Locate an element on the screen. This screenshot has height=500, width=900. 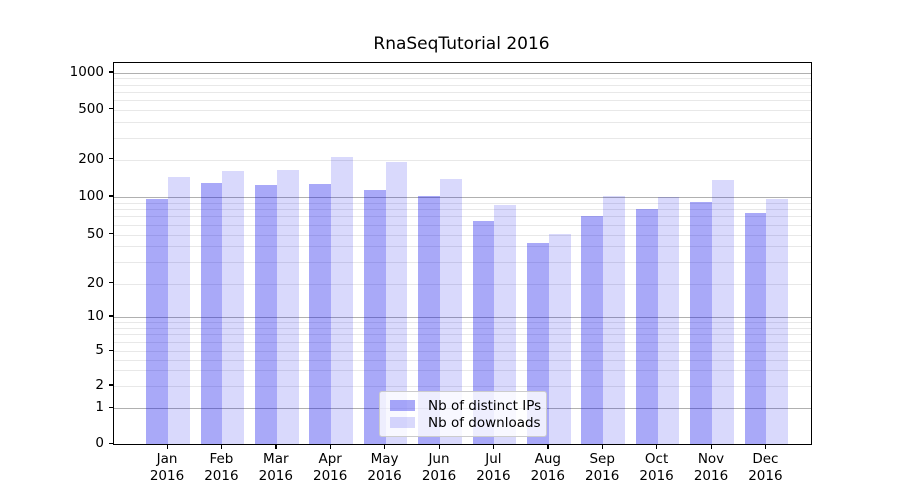
bar-downloads-jul is located at coordinates (505, 324).